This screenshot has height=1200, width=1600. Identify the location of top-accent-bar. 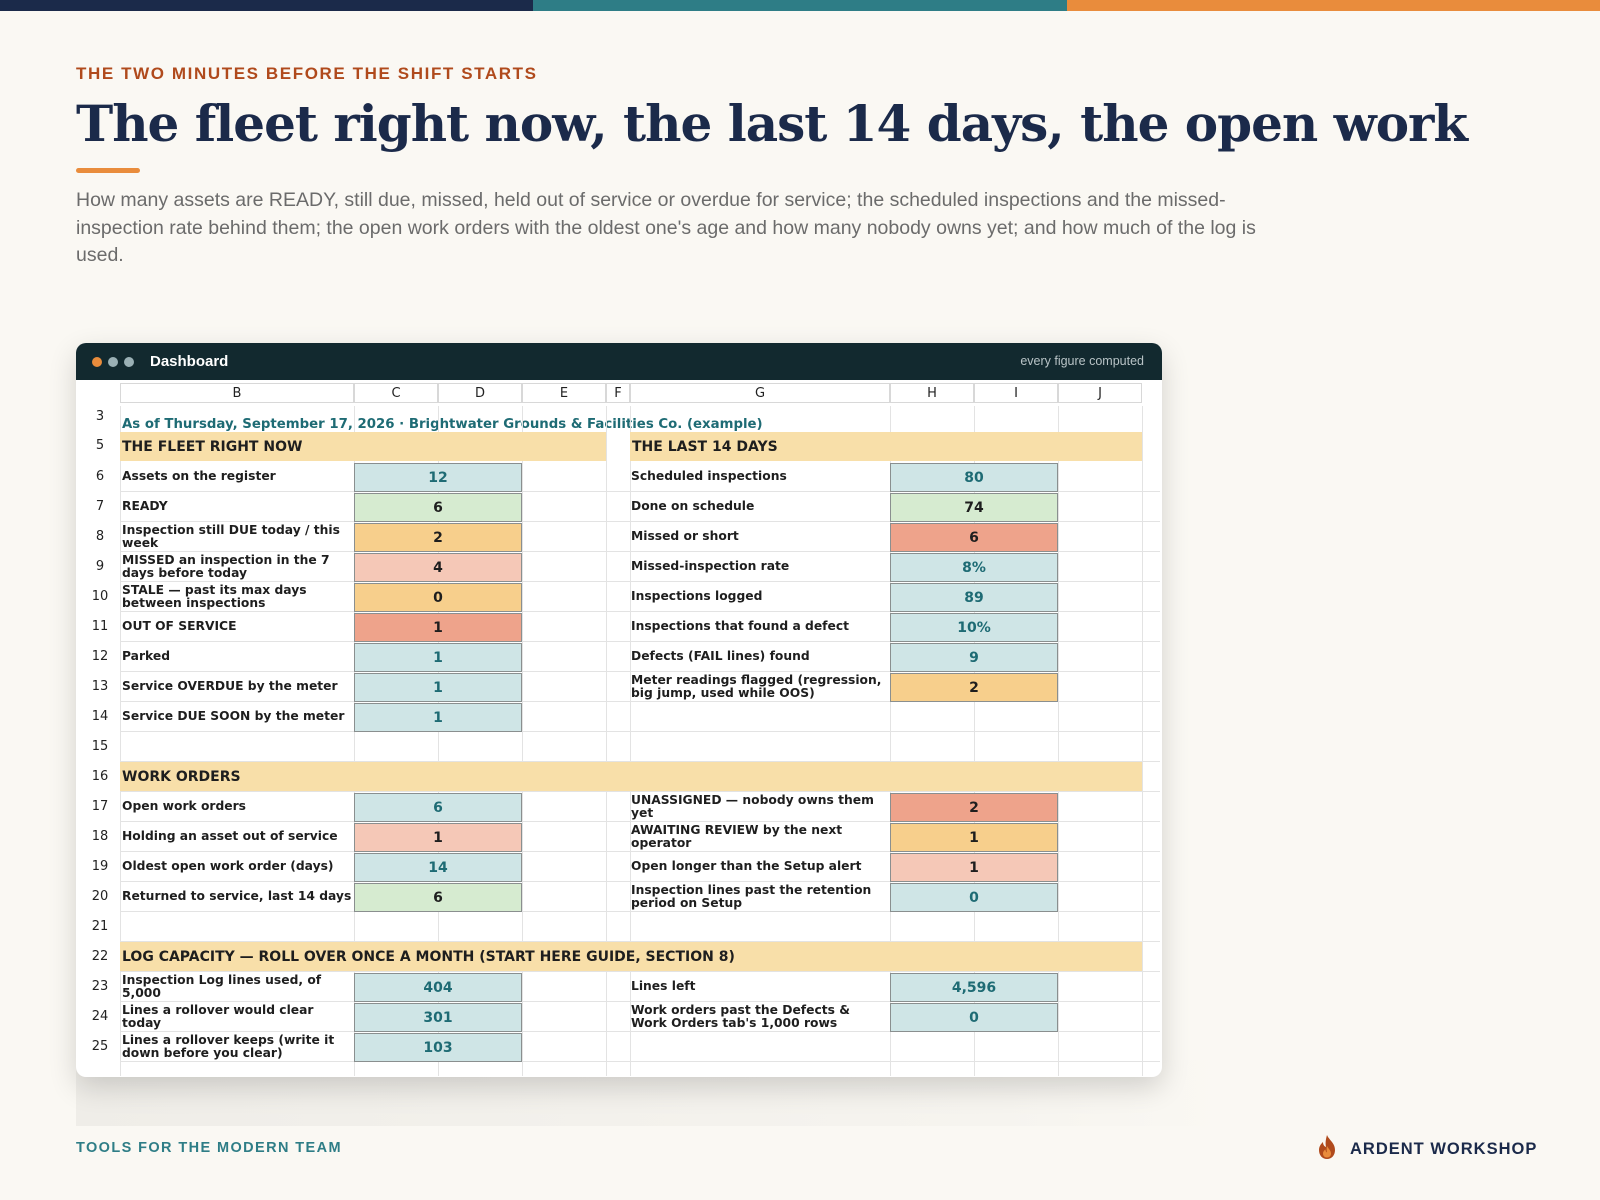
(800, 5).